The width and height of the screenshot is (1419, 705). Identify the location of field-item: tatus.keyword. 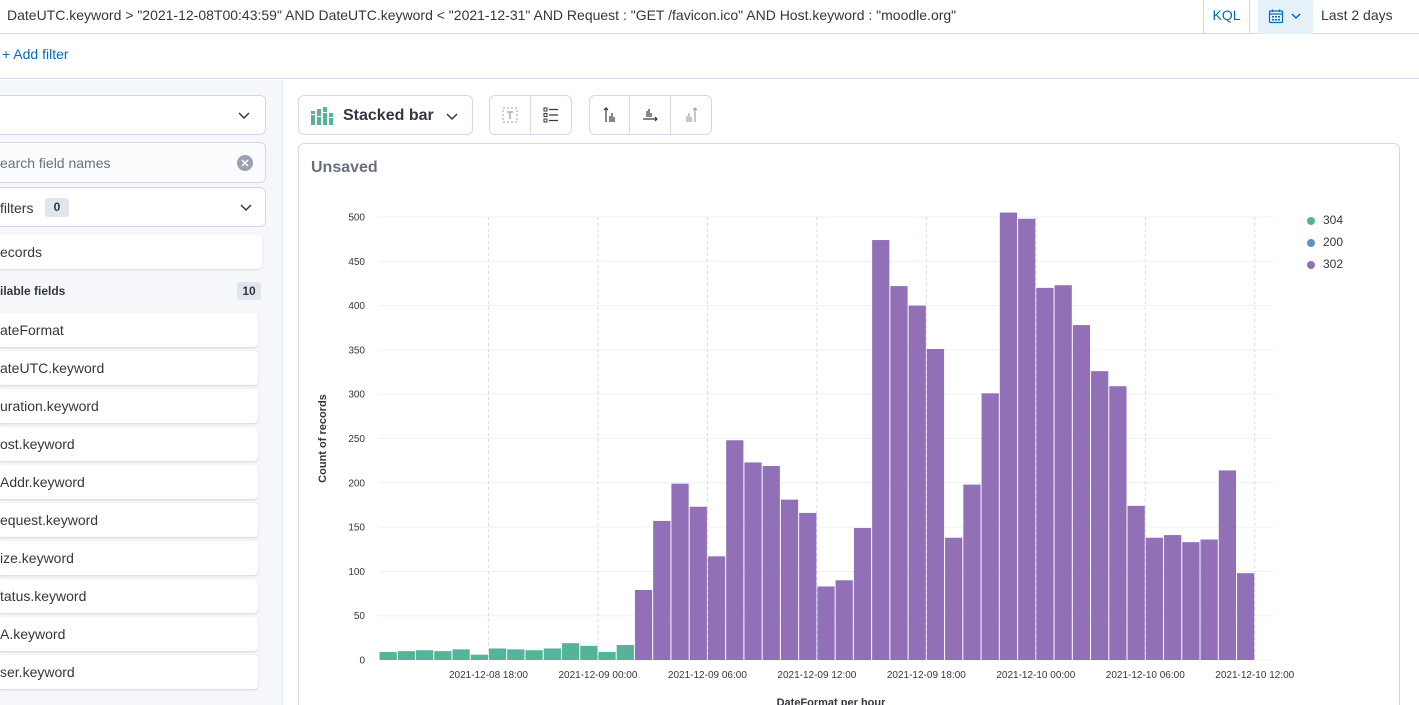
(129, 596).